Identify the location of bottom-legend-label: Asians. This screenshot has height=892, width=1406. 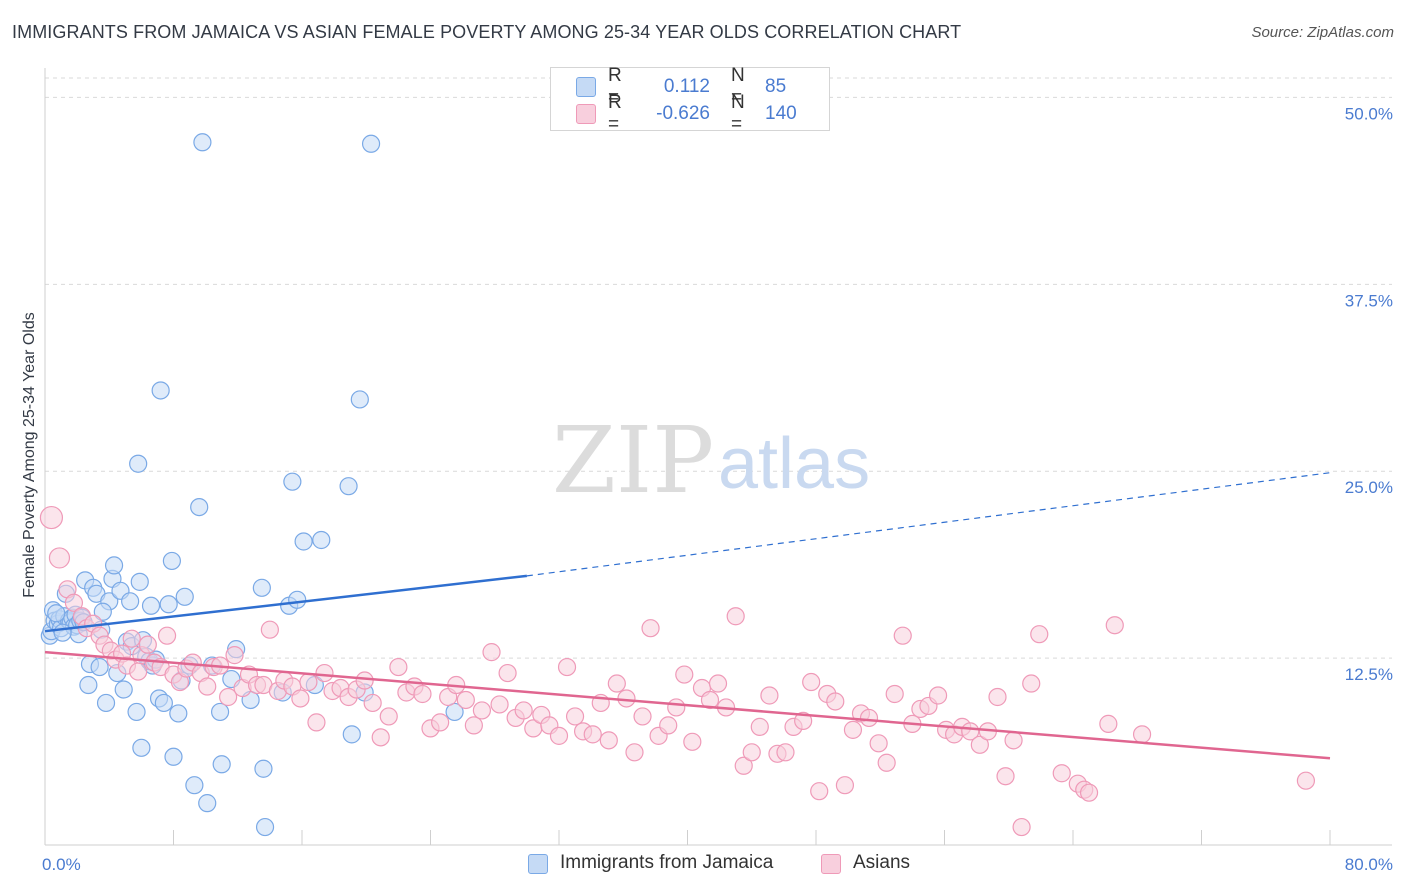
(882, 862).